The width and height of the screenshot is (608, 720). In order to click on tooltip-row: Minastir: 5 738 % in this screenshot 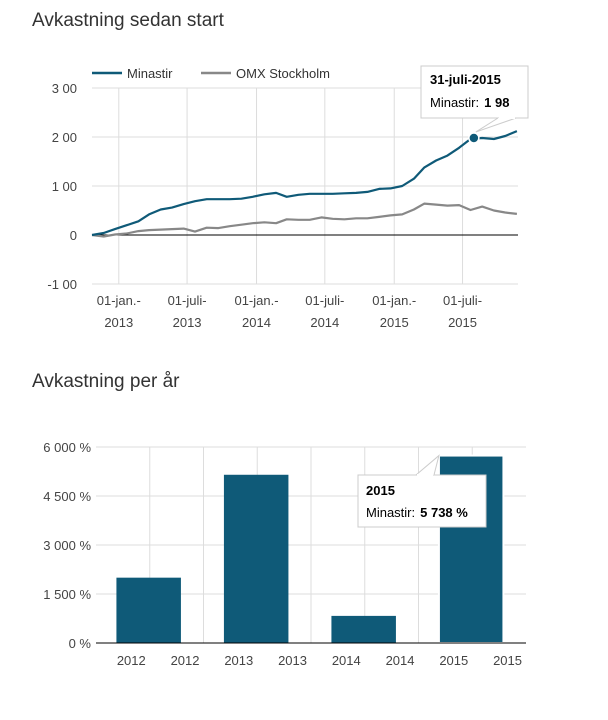, I will do `click(417, 512)`.